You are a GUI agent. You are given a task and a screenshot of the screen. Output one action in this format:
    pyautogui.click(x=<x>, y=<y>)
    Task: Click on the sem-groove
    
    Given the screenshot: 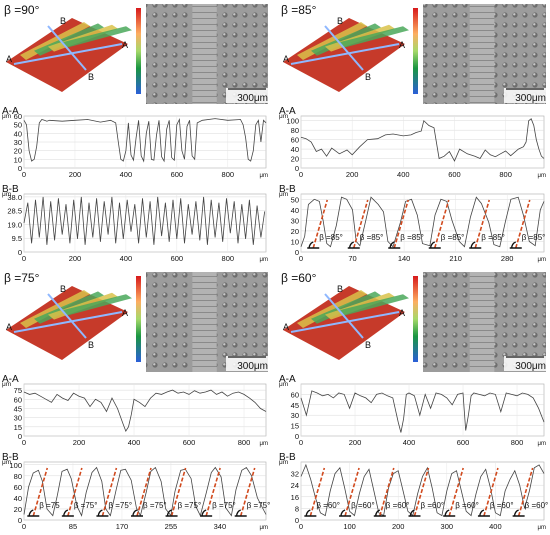 What is the action you would take?
    pyautogui.click(x=204, y=54)
    